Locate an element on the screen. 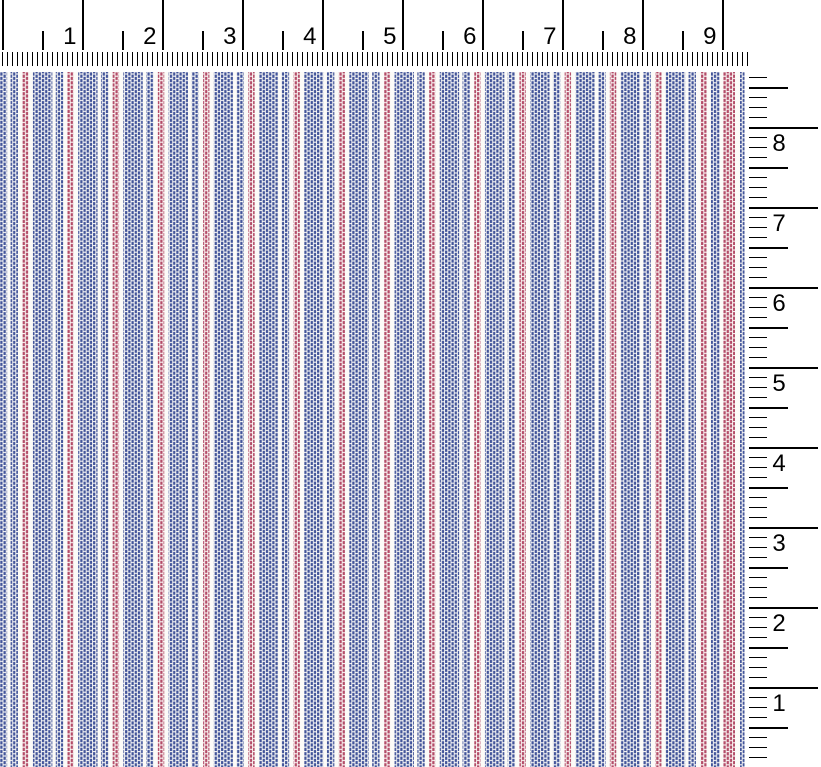 Image resolution: width=821 pixels, height=767 pixels. top-ruler-number: 9 is located at coordinates (710, 36).